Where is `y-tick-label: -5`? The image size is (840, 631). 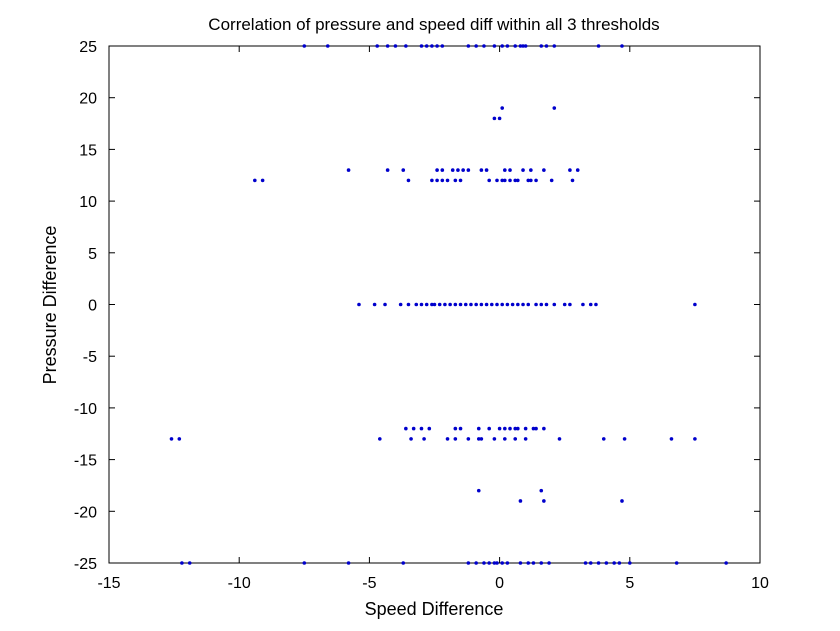
y-tick-label: -5 is located at coordinates (90, 357).